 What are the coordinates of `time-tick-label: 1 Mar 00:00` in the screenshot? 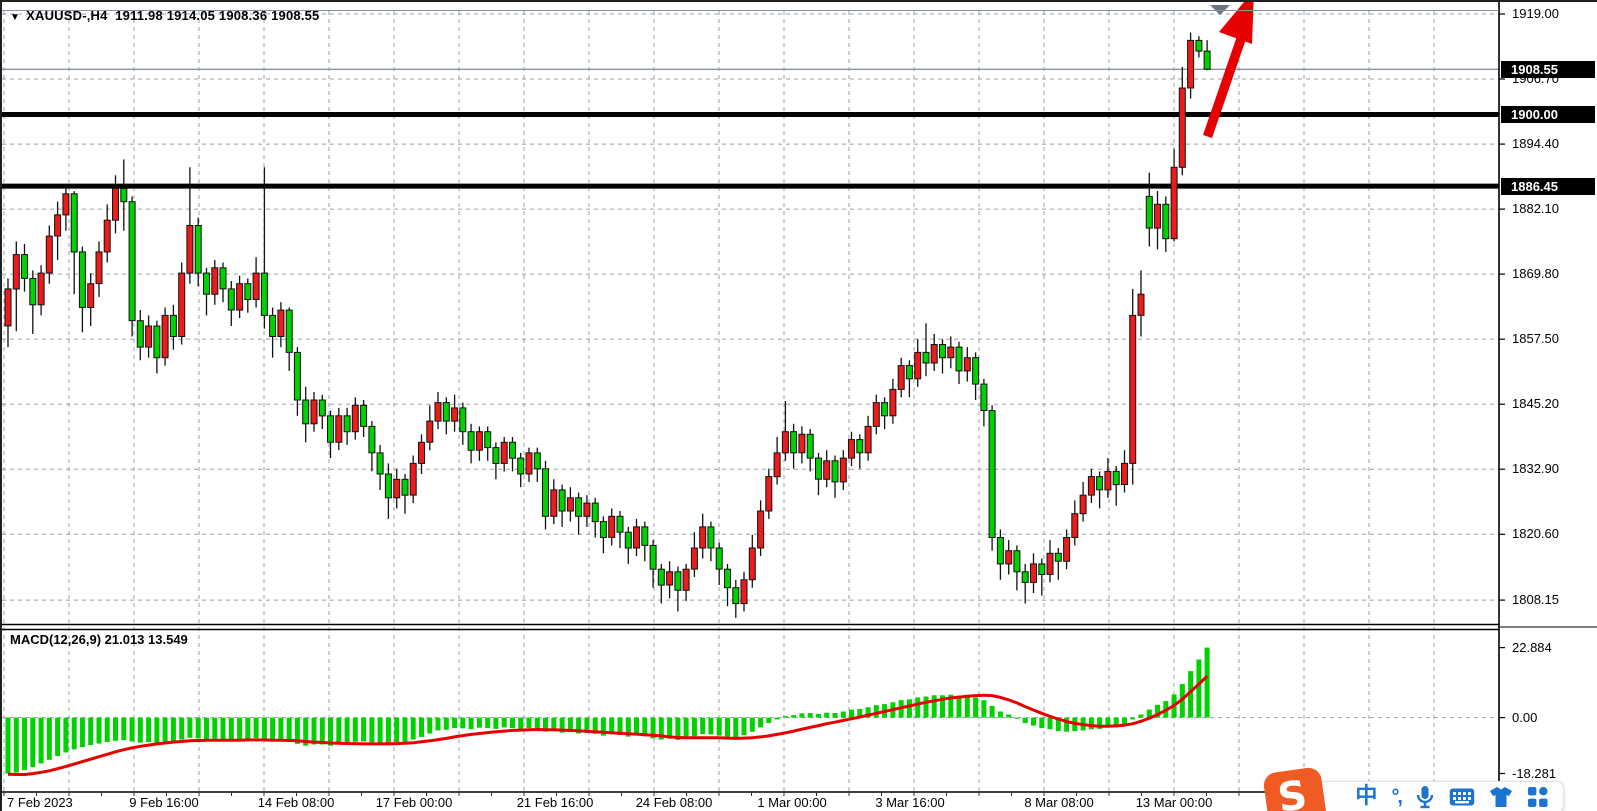 It's located at (792, 802).